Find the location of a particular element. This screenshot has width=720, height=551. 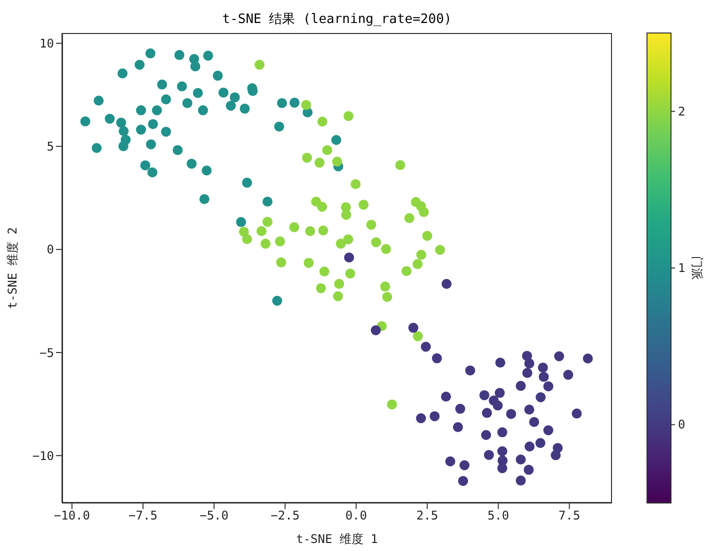

y-axis-title: t-SNE 维度 2 is located at coordinates (12, 268).